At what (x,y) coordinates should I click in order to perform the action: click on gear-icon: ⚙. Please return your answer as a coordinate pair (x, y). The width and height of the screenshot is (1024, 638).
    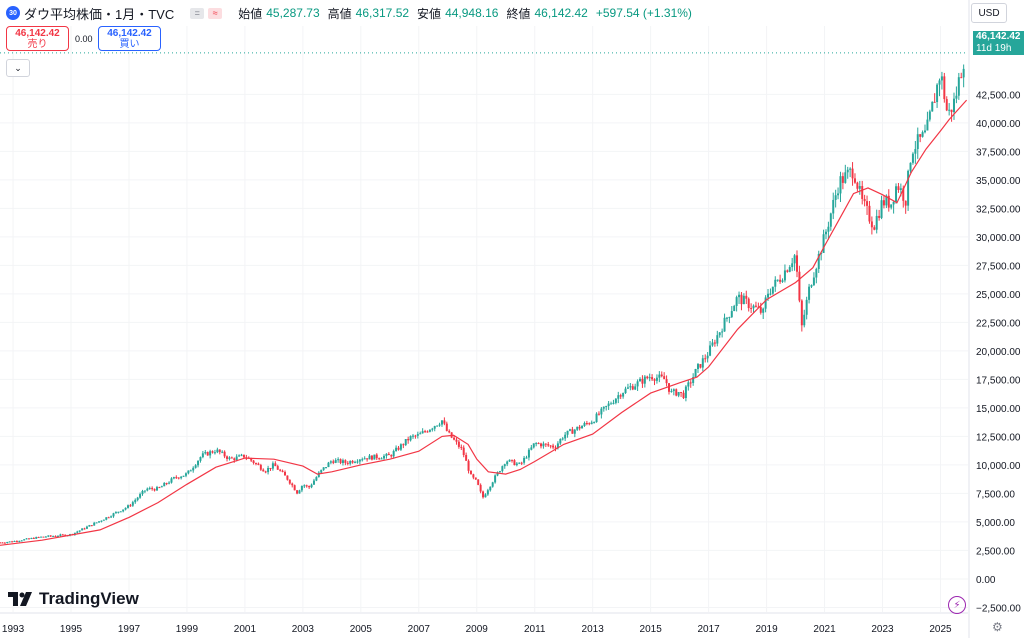
    Looking at the image, I should click on (997, 627).